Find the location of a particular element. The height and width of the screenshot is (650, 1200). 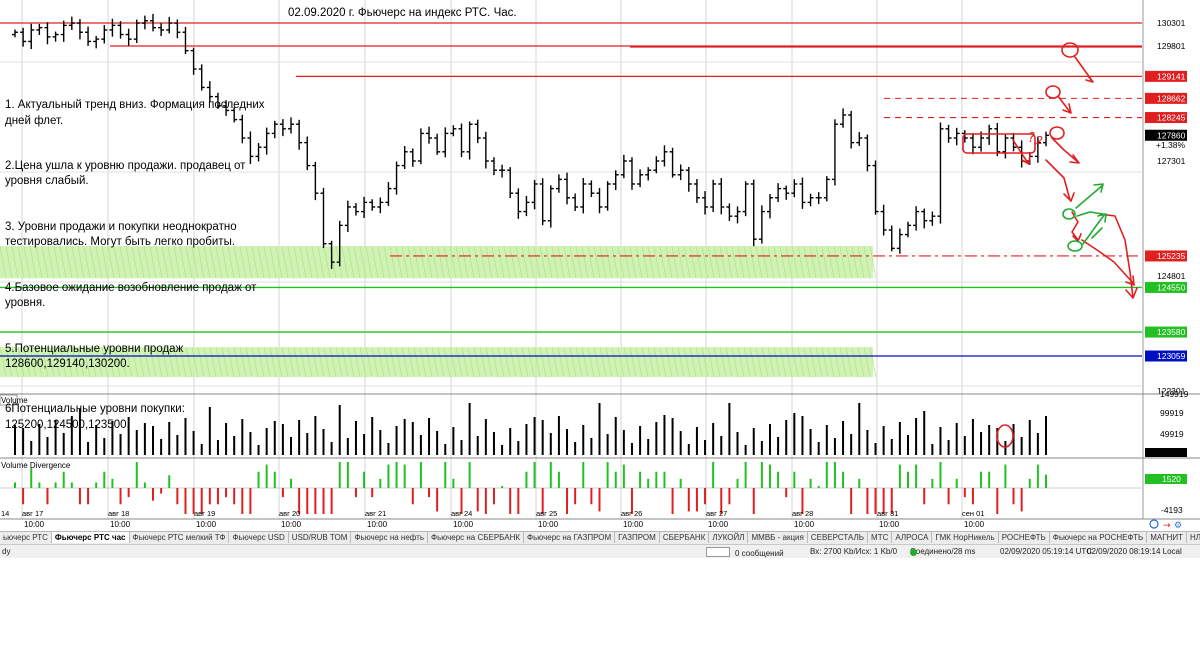

tab-6: Фьючерс на нефть is located at coordinates (390, 537).